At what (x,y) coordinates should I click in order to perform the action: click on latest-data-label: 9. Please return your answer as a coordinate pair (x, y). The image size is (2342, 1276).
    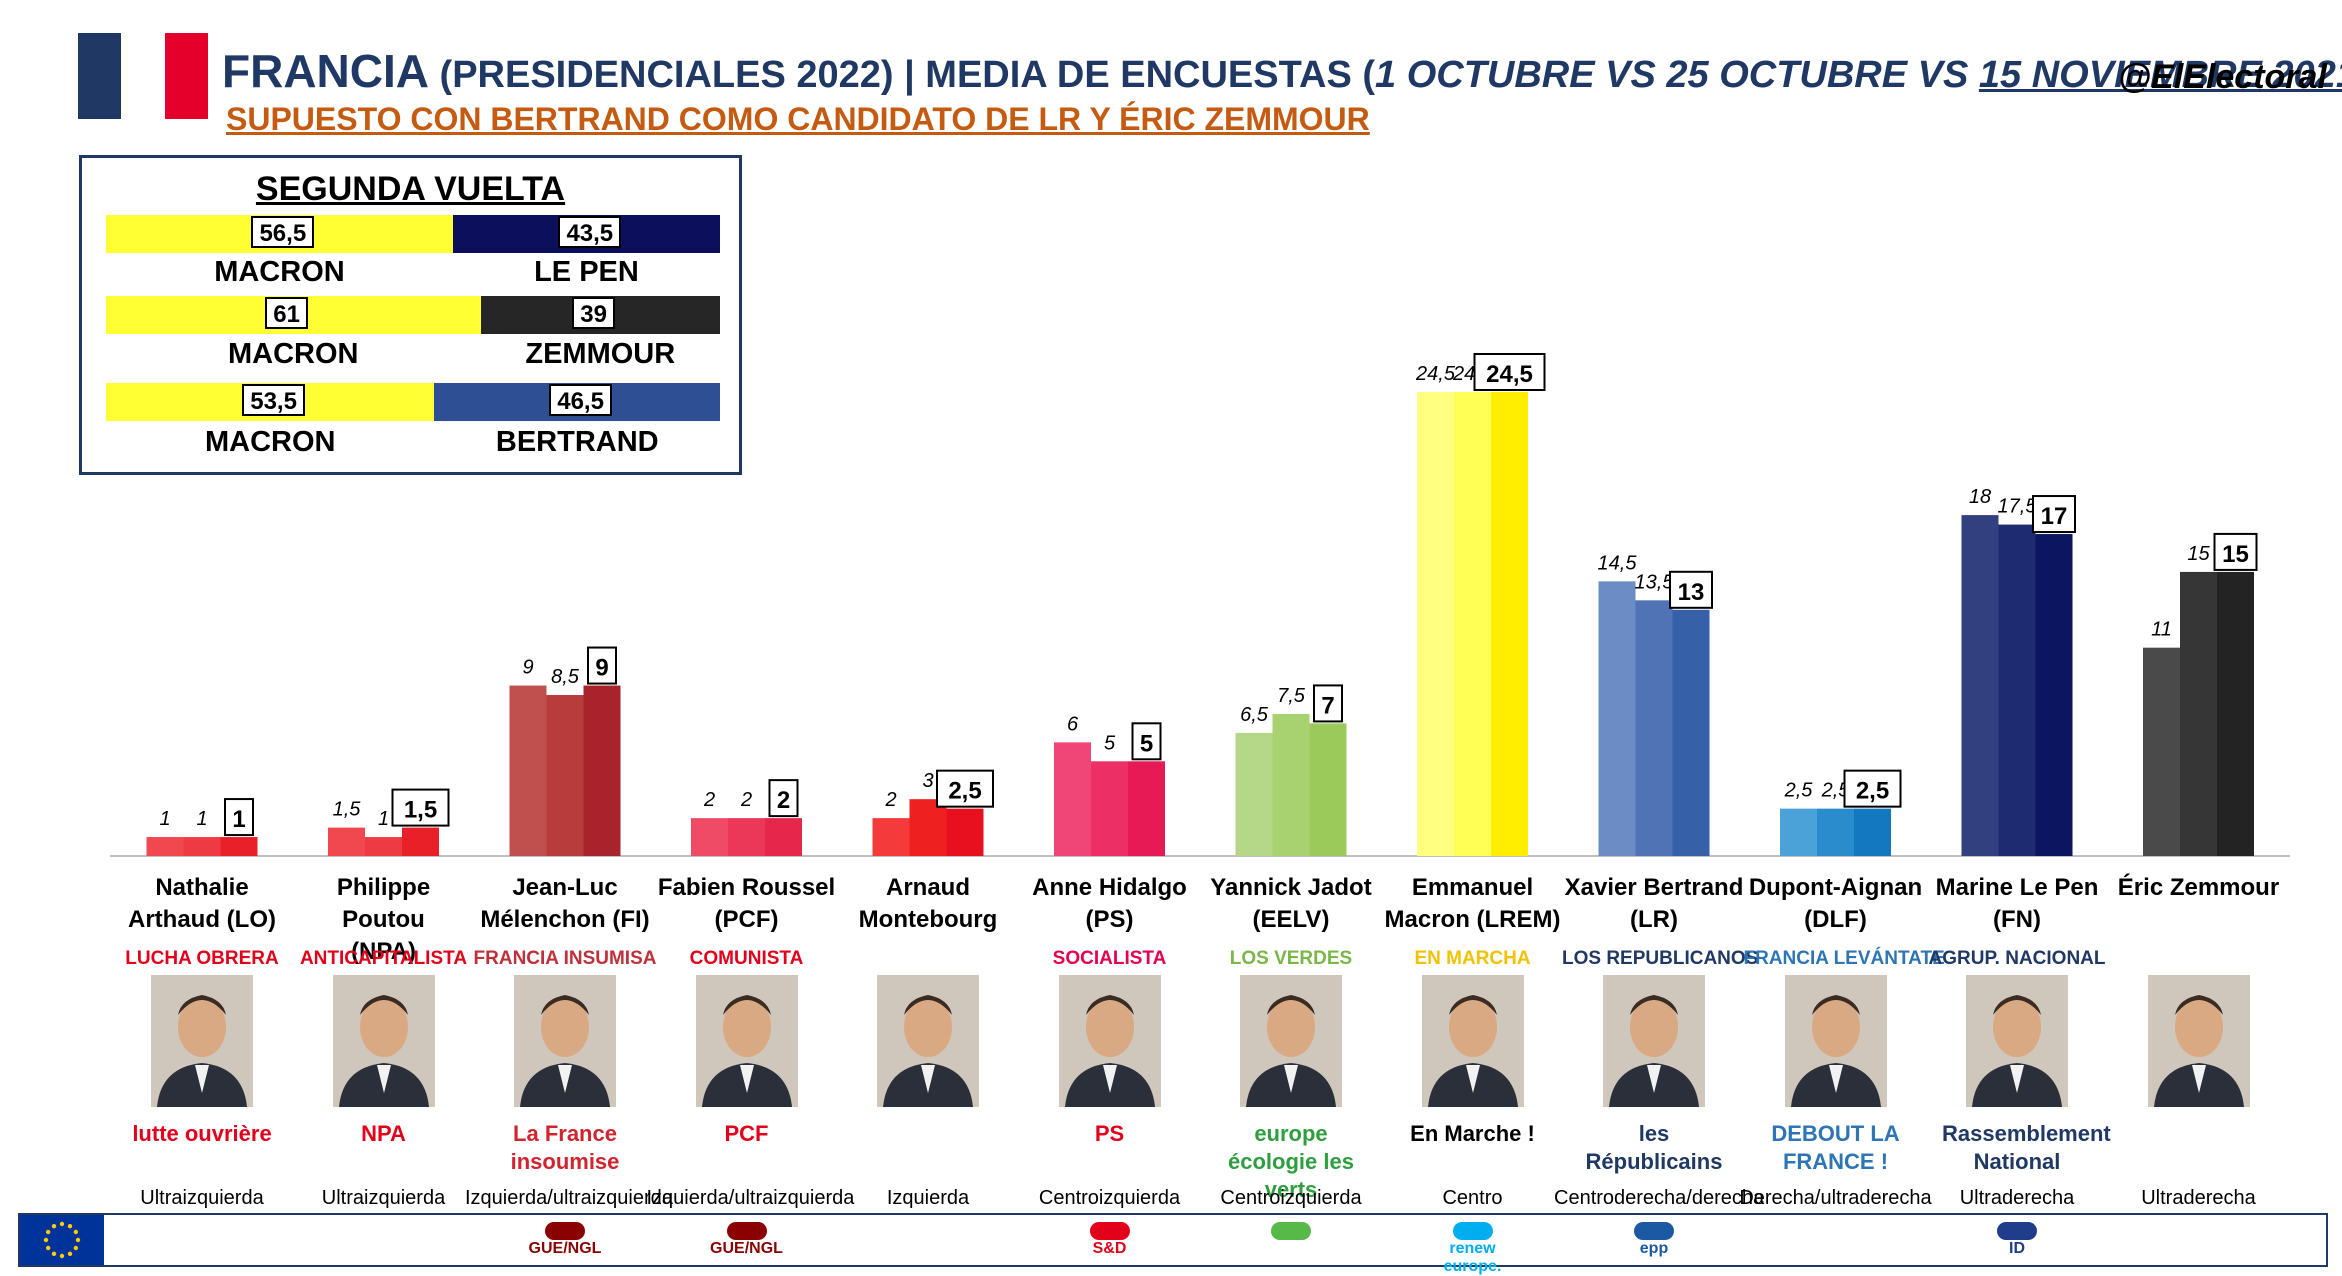
    Looking at the image, I should click on (601, 668).